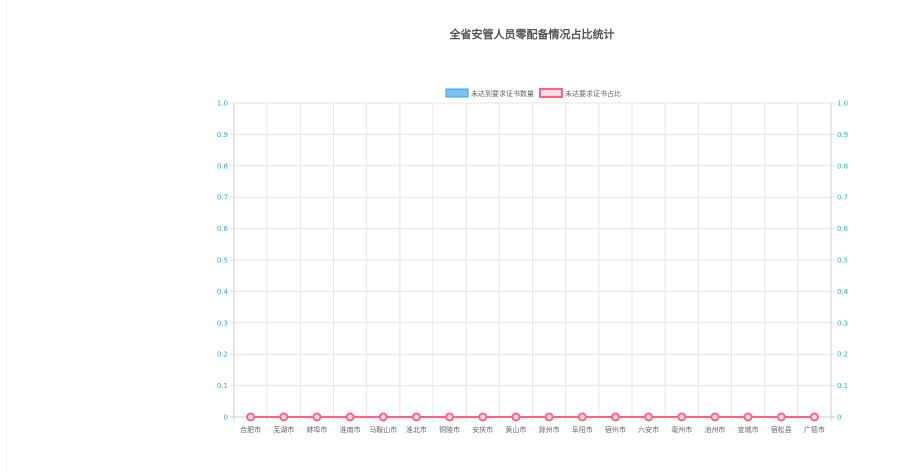  What do you see at coordinates (549, 429) in the screenshot?
I see `x-tick-label: 滁州市` at bounding box center [549, 429].